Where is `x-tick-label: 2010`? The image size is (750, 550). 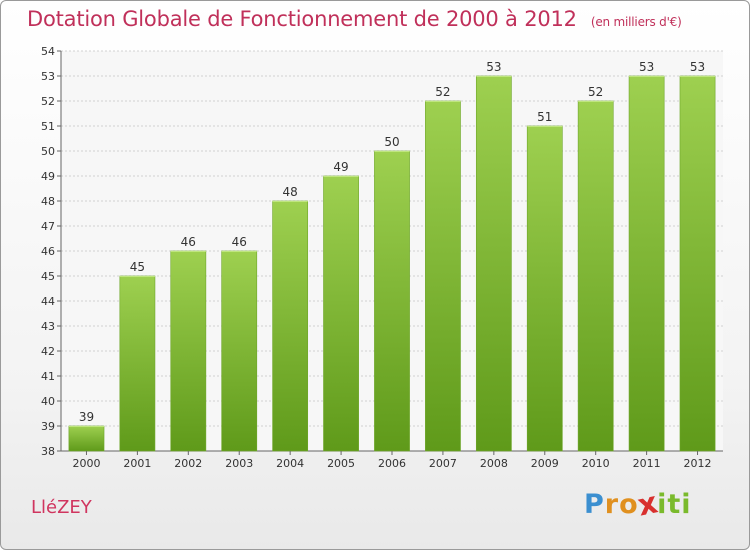
x-tick-label: 2010 is located at coordinates (596, 463).